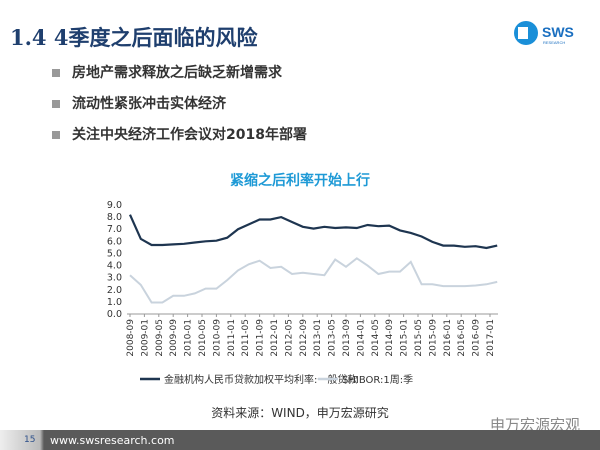 The height and width of the screenshot is (450, 600). I want to click on x-tick-label: 2016-05, so click(462, 338).